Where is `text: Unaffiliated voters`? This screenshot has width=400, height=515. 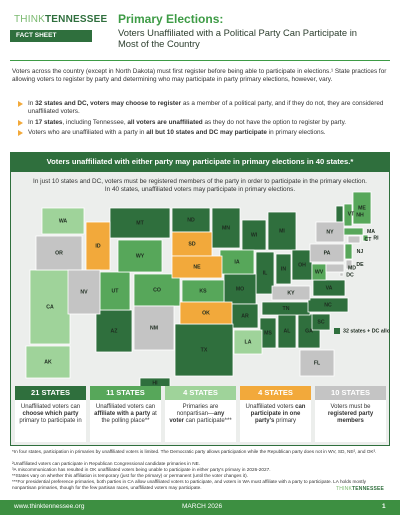 text: Unaffiliated voters is located at coordinates (270, 407).